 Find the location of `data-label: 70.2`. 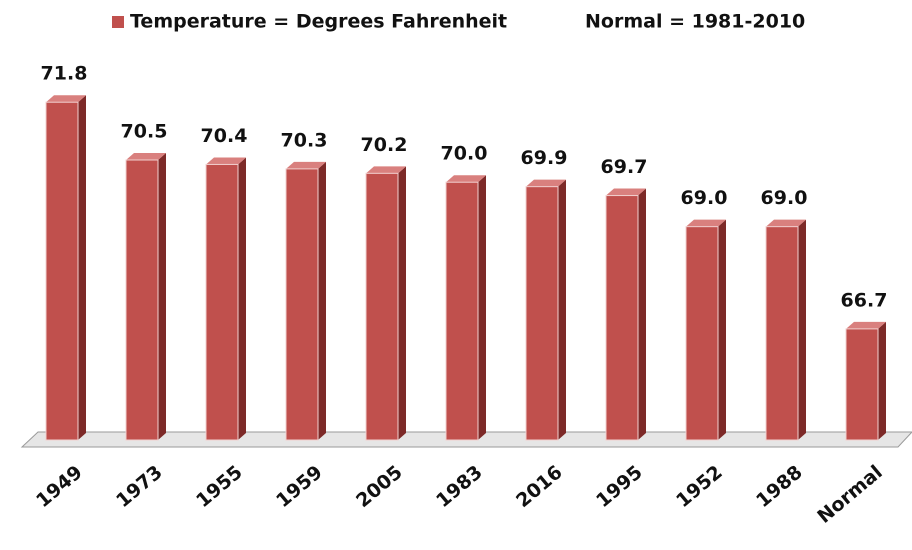

data-label: 70.2 is located at coordinates (384, 145).